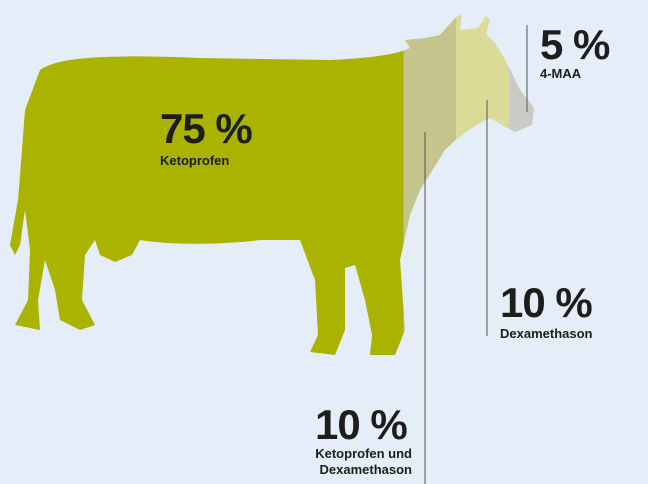  Describe the element at coordinates (195, 160) in the screenshot. I see `category-label: Ketoprofen` at that location.